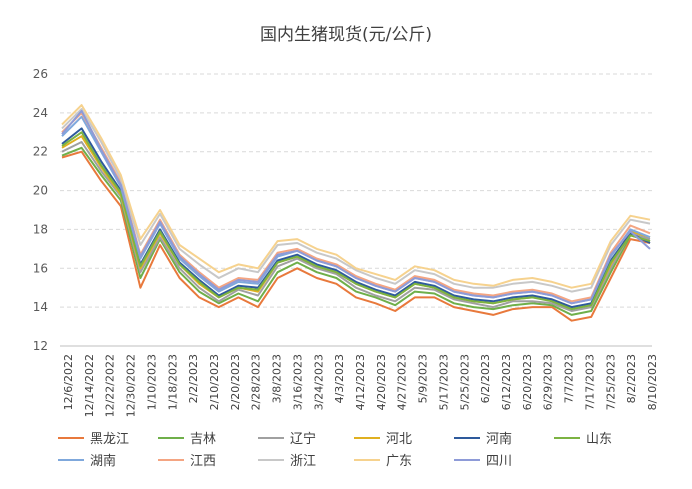  What do you see at coordinates (381, 382) in the screenshot?
I see `x-tick-label: 4/20/2023` at bounding box center [381, 382].